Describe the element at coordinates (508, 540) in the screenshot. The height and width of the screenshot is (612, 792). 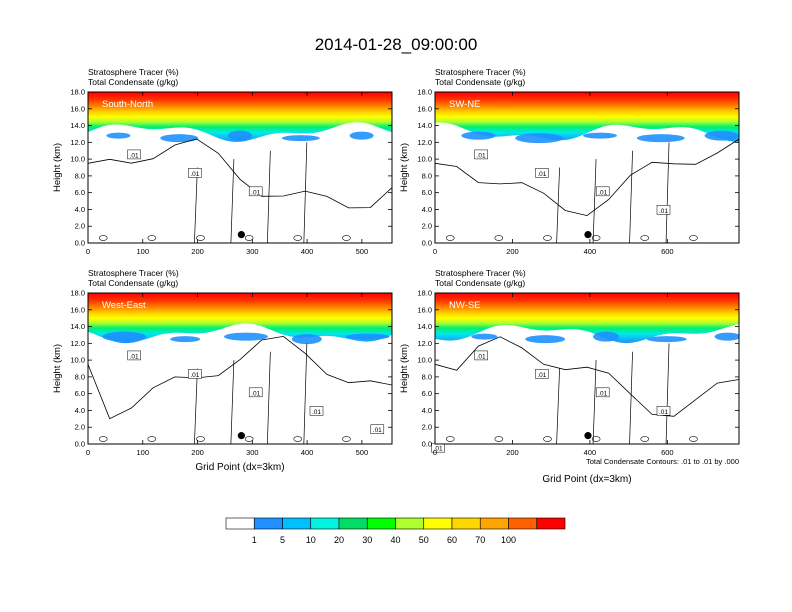
I see `colorbar-label: 100` at that location.